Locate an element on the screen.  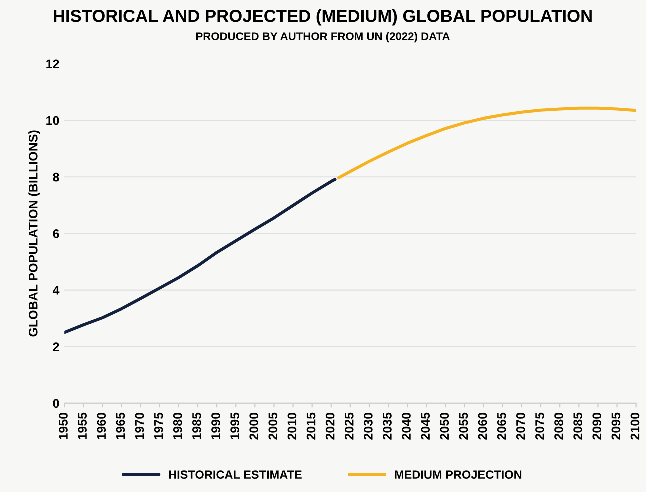
chart-subtitle: PRODUCED BY AUTHOR FROM UN (2022) DATA is located at coordinates (323, 37).